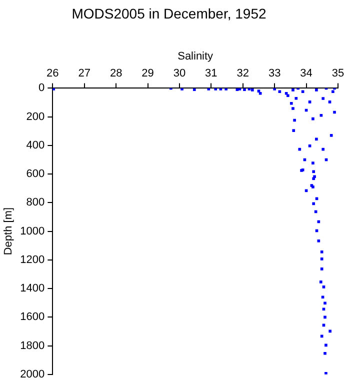 The image size is (348, 384). Describe the element at coordinates (32, 231) in the screenshot. I see `y-tick-label: 1000` at that location.